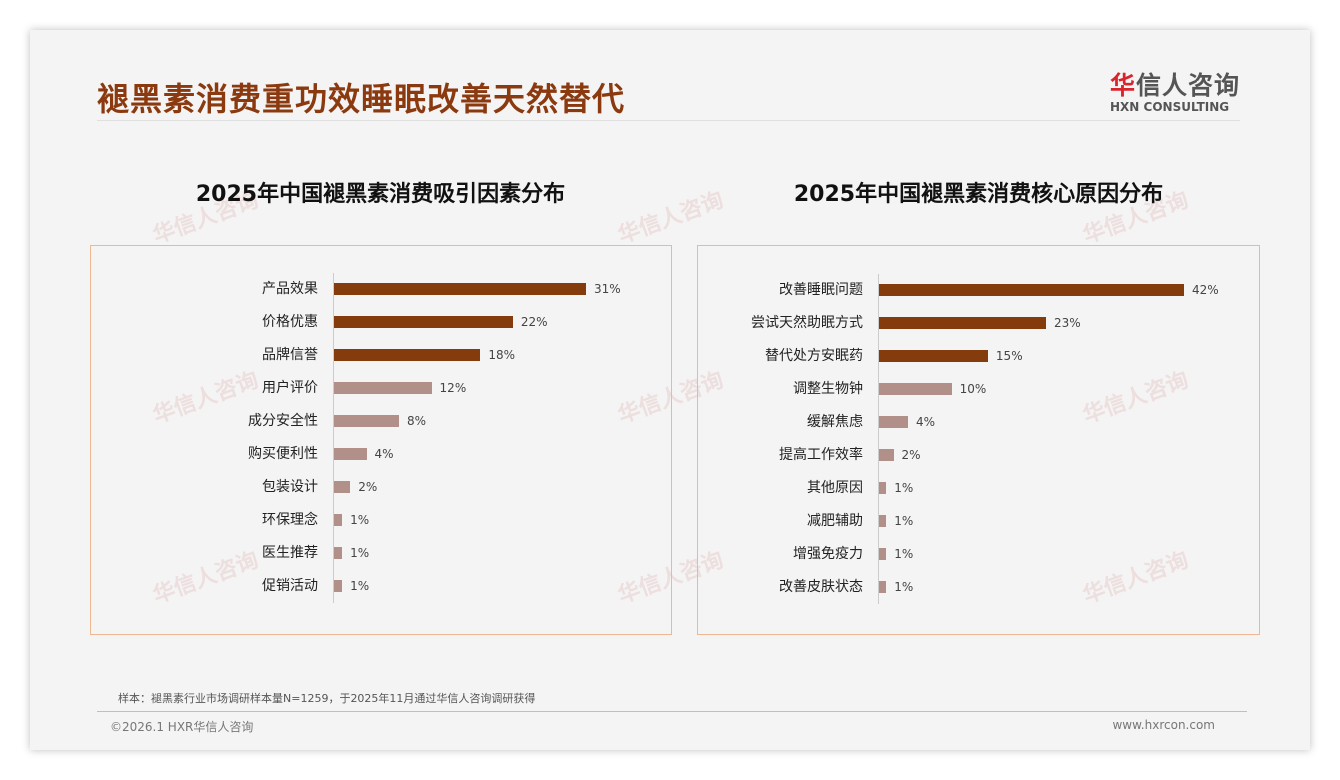  I want to click on value-label: 31%, so click(607, 289).